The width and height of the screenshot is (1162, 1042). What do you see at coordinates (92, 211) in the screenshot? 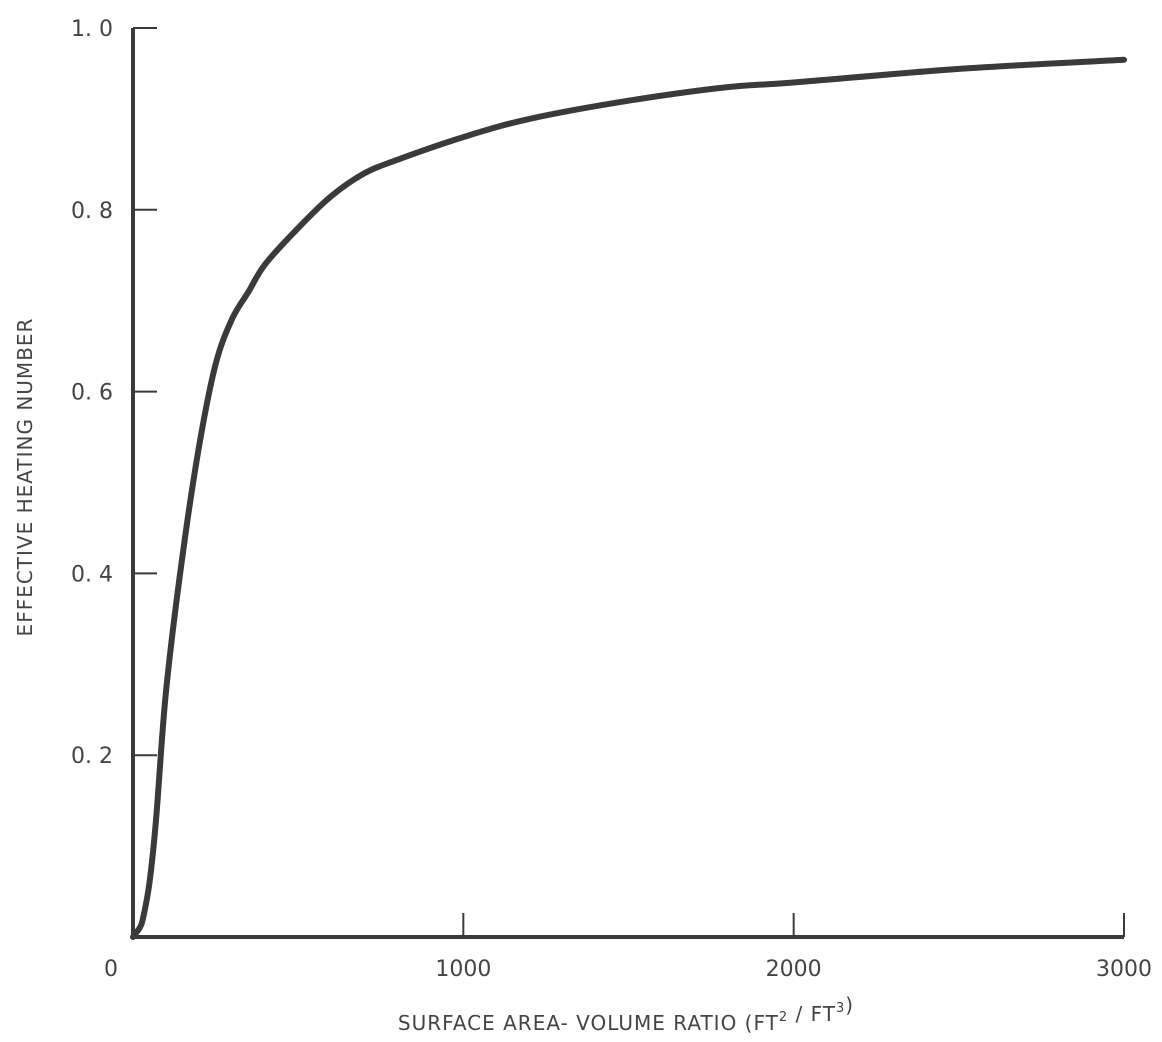
I see `y-tick-label: 0. 8` at bounding box center [92, 211].